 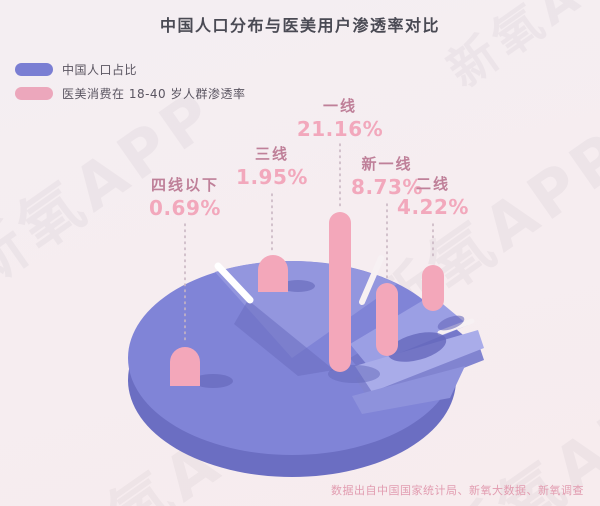 I want to click on legend-item-population: 中国人口占比, so click(x=130, y=69).